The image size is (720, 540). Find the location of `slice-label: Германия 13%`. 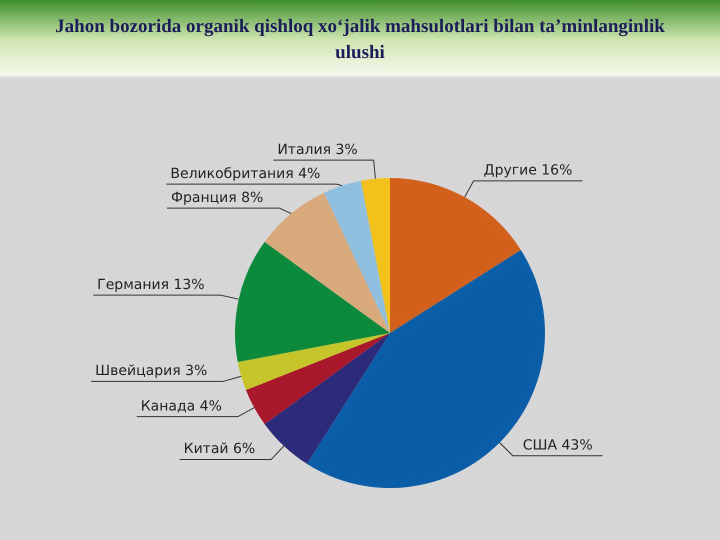

slice-label: Германия 13% is located at coordinates (151, 284).